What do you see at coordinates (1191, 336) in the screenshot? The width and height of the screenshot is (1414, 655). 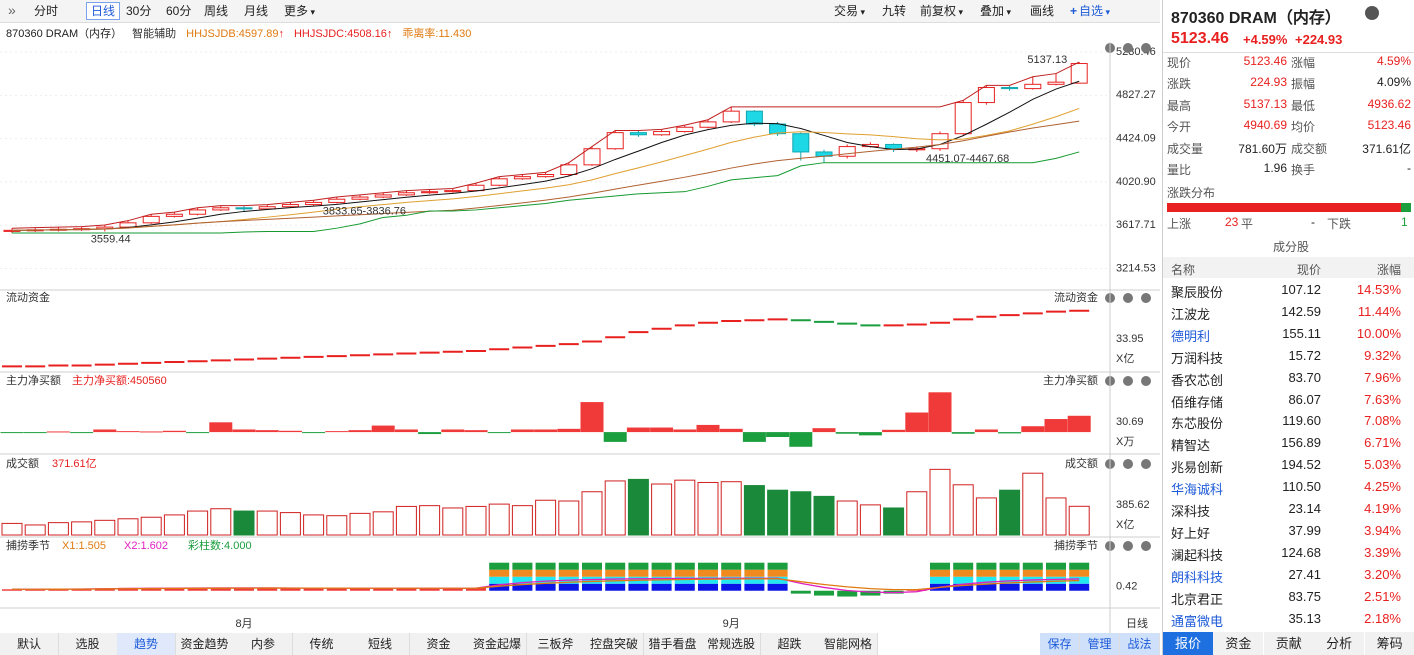 I see `stock-name: 德明利` at bounding box center [1191, 336].